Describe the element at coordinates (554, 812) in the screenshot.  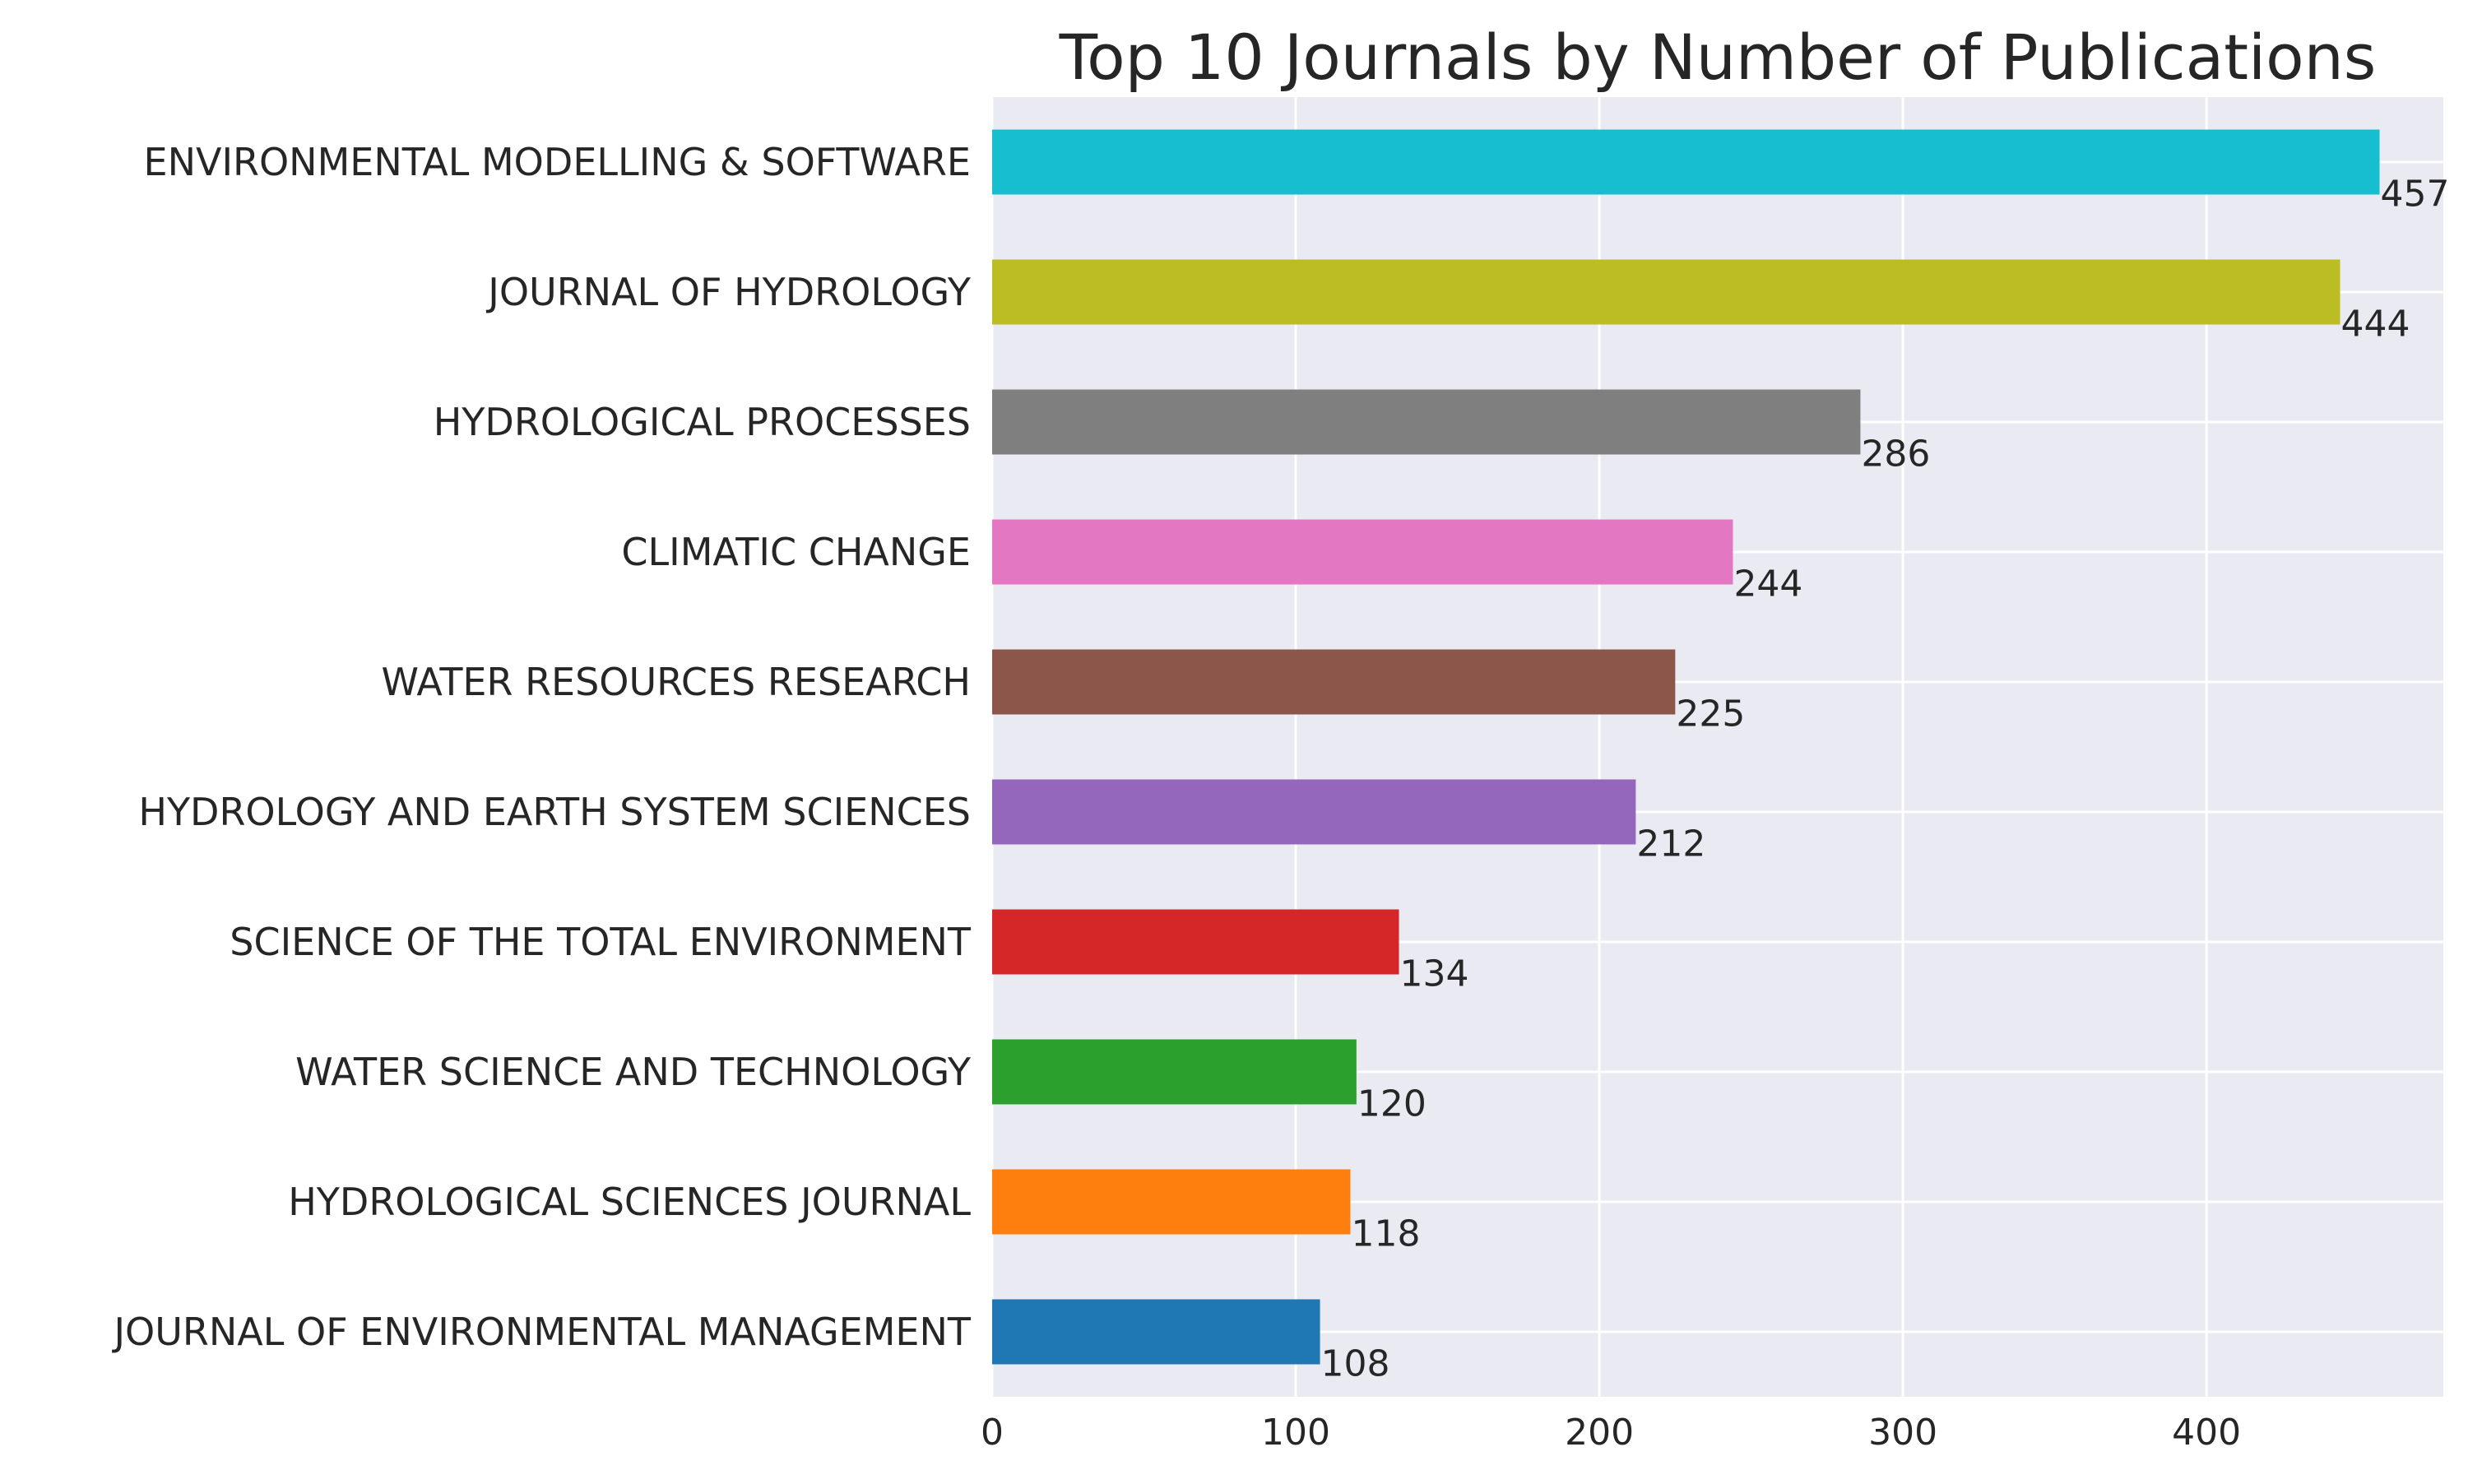
I see `category-label: HYDROLOGY AND EARTH SYSTEM SCIENCES` at that location.